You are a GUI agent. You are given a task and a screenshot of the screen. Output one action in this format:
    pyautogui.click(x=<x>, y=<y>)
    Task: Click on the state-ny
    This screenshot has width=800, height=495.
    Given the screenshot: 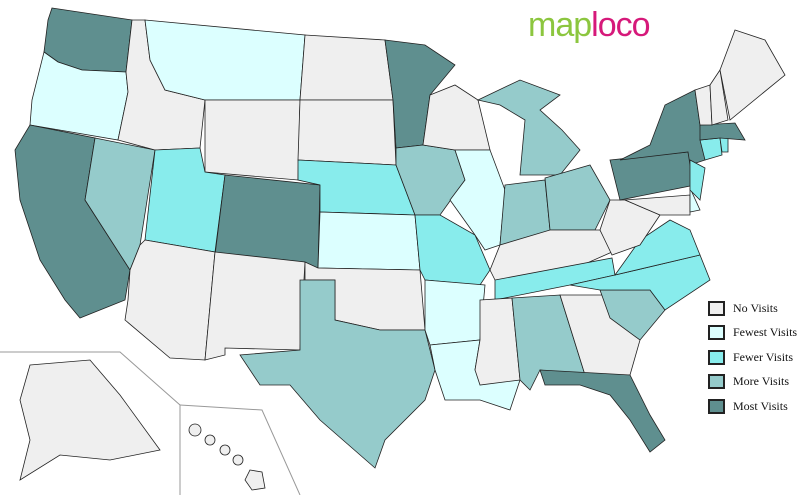 What is the action you would take?
    pyautogui.click(x=662, y=127)
    